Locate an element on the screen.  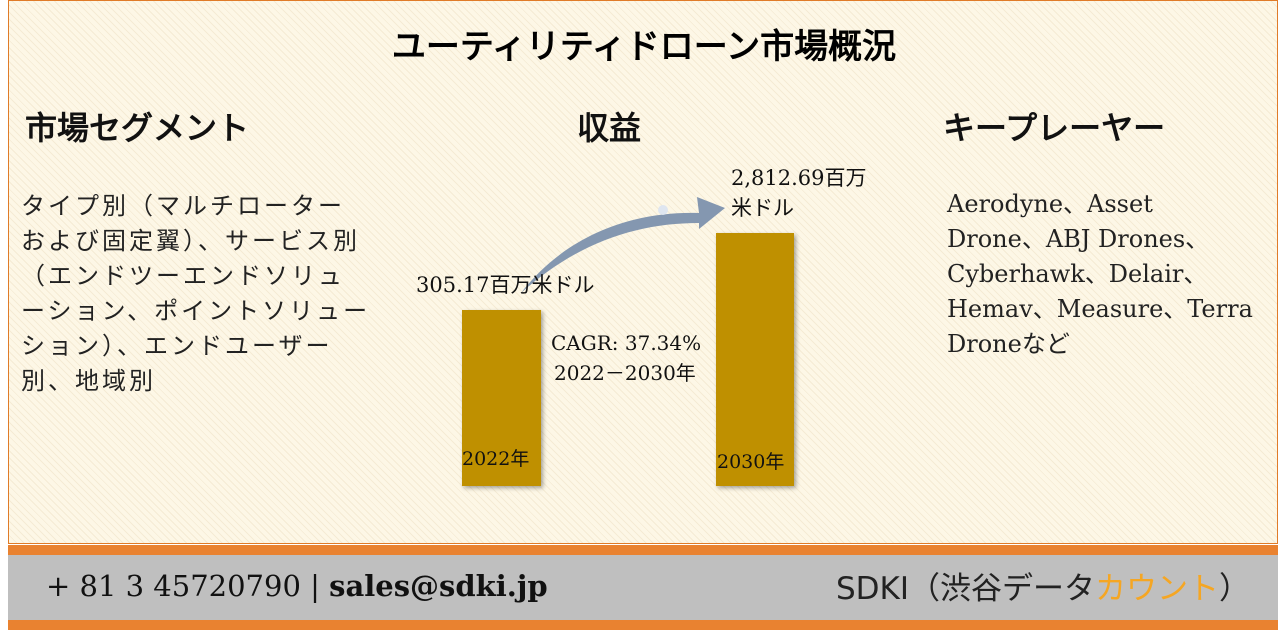
period: 2022－2030年 is located at coordinates (625, 373).